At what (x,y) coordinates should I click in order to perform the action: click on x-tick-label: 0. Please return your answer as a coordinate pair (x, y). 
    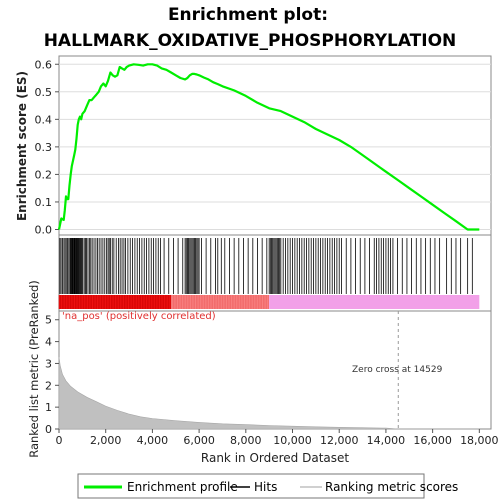
    Looking at the image, I should click on (59, 440).